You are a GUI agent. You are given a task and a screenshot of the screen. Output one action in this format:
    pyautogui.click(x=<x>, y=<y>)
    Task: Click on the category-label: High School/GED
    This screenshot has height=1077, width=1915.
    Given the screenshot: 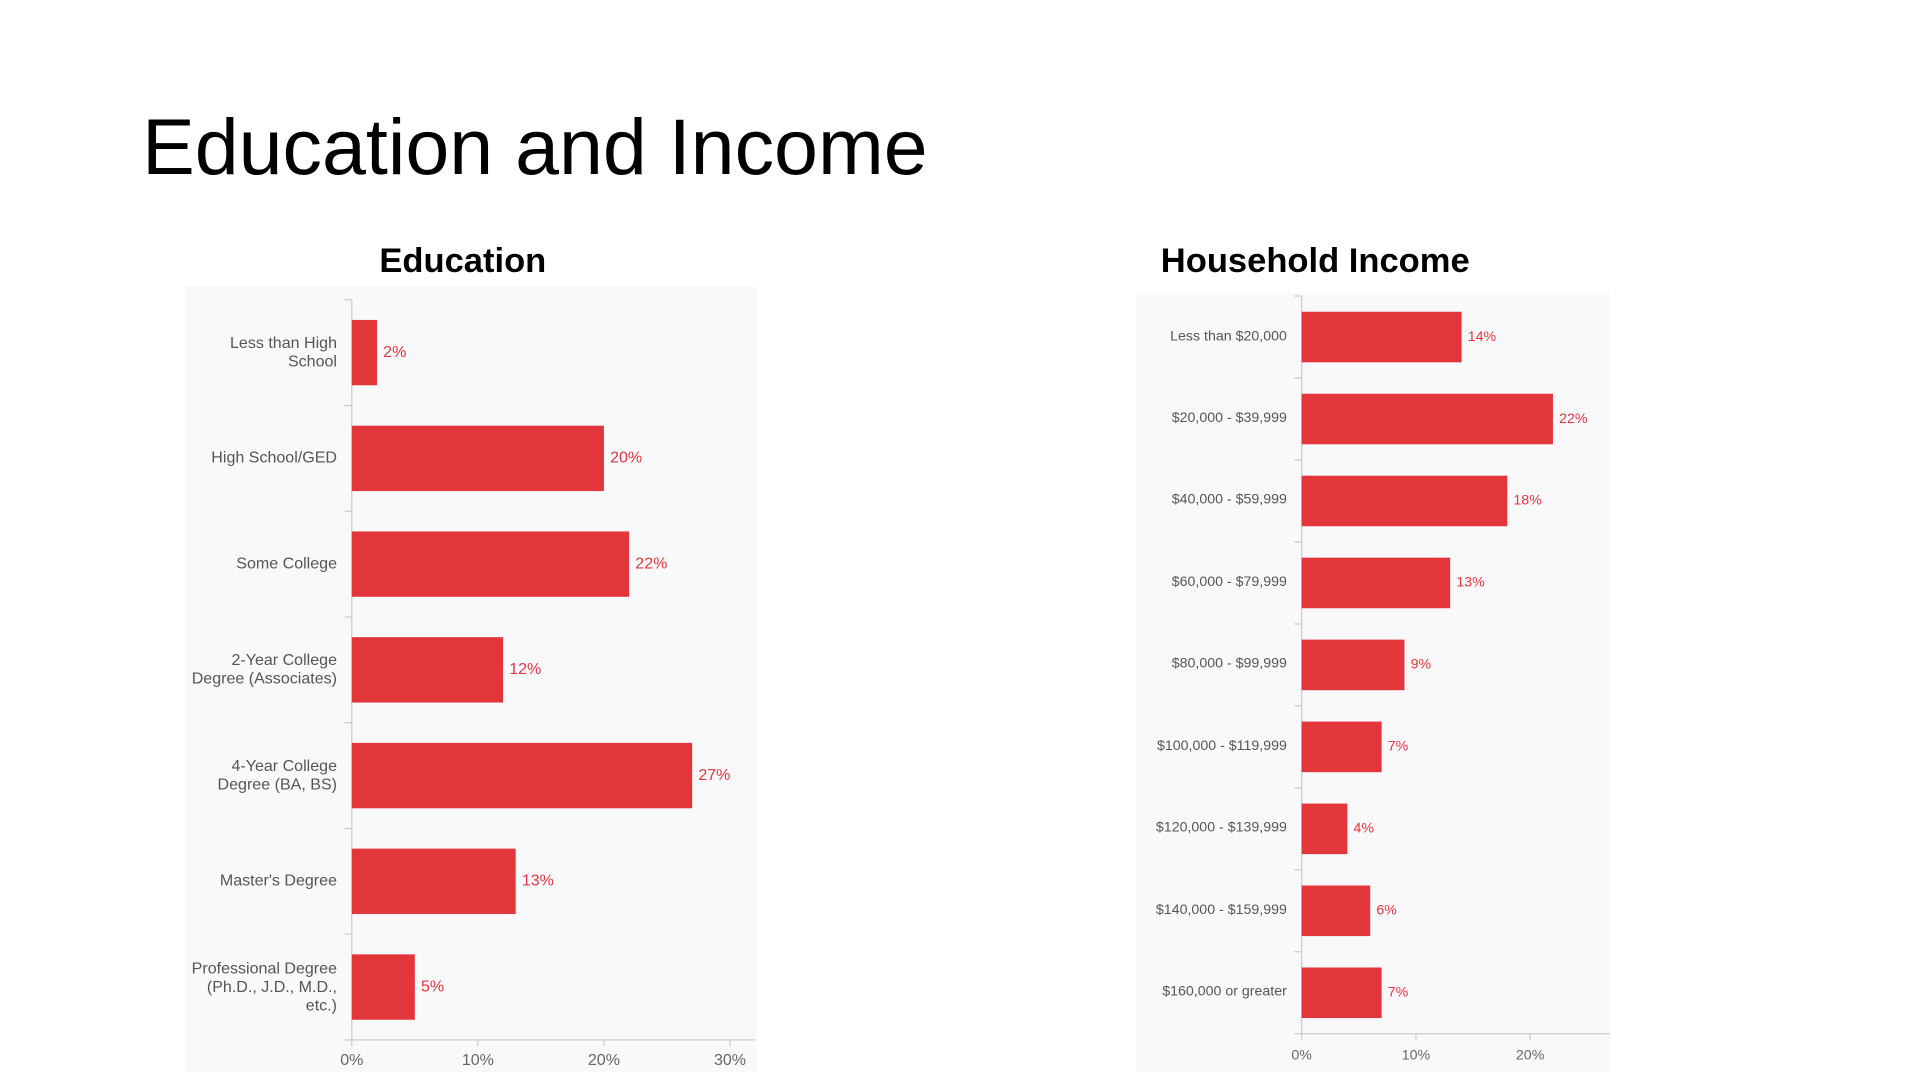 What is the action you would take?
    pyautogui.click(x=274, y=457)
    